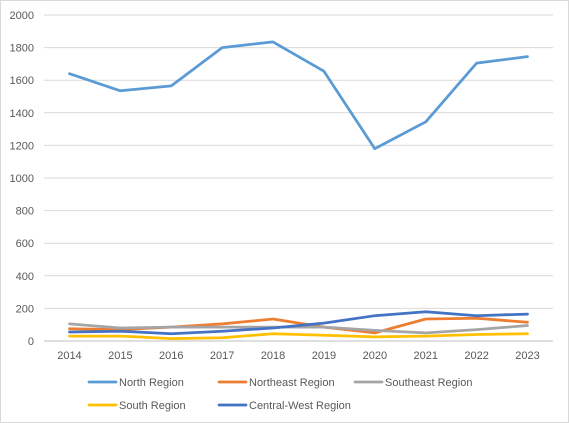 This screenshot has width=569, height=423. What do you see at coordinates (25, 212) in the screenshot?
I see `y-tick-label: 800` at bounding box center [25, 212].